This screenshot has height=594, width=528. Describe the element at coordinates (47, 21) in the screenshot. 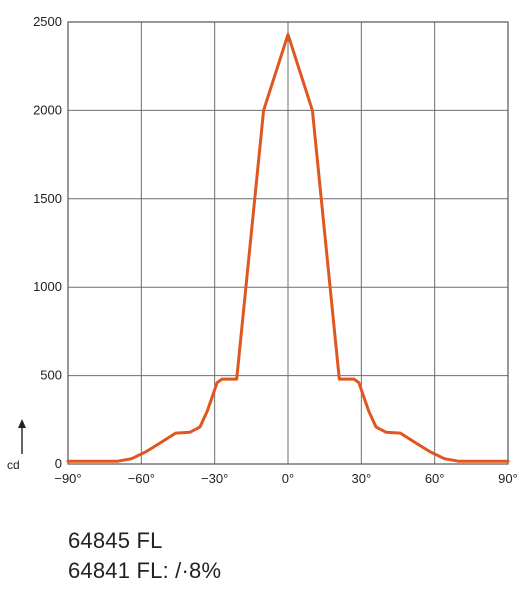

I see `y-tick-label: 2500` at that location.